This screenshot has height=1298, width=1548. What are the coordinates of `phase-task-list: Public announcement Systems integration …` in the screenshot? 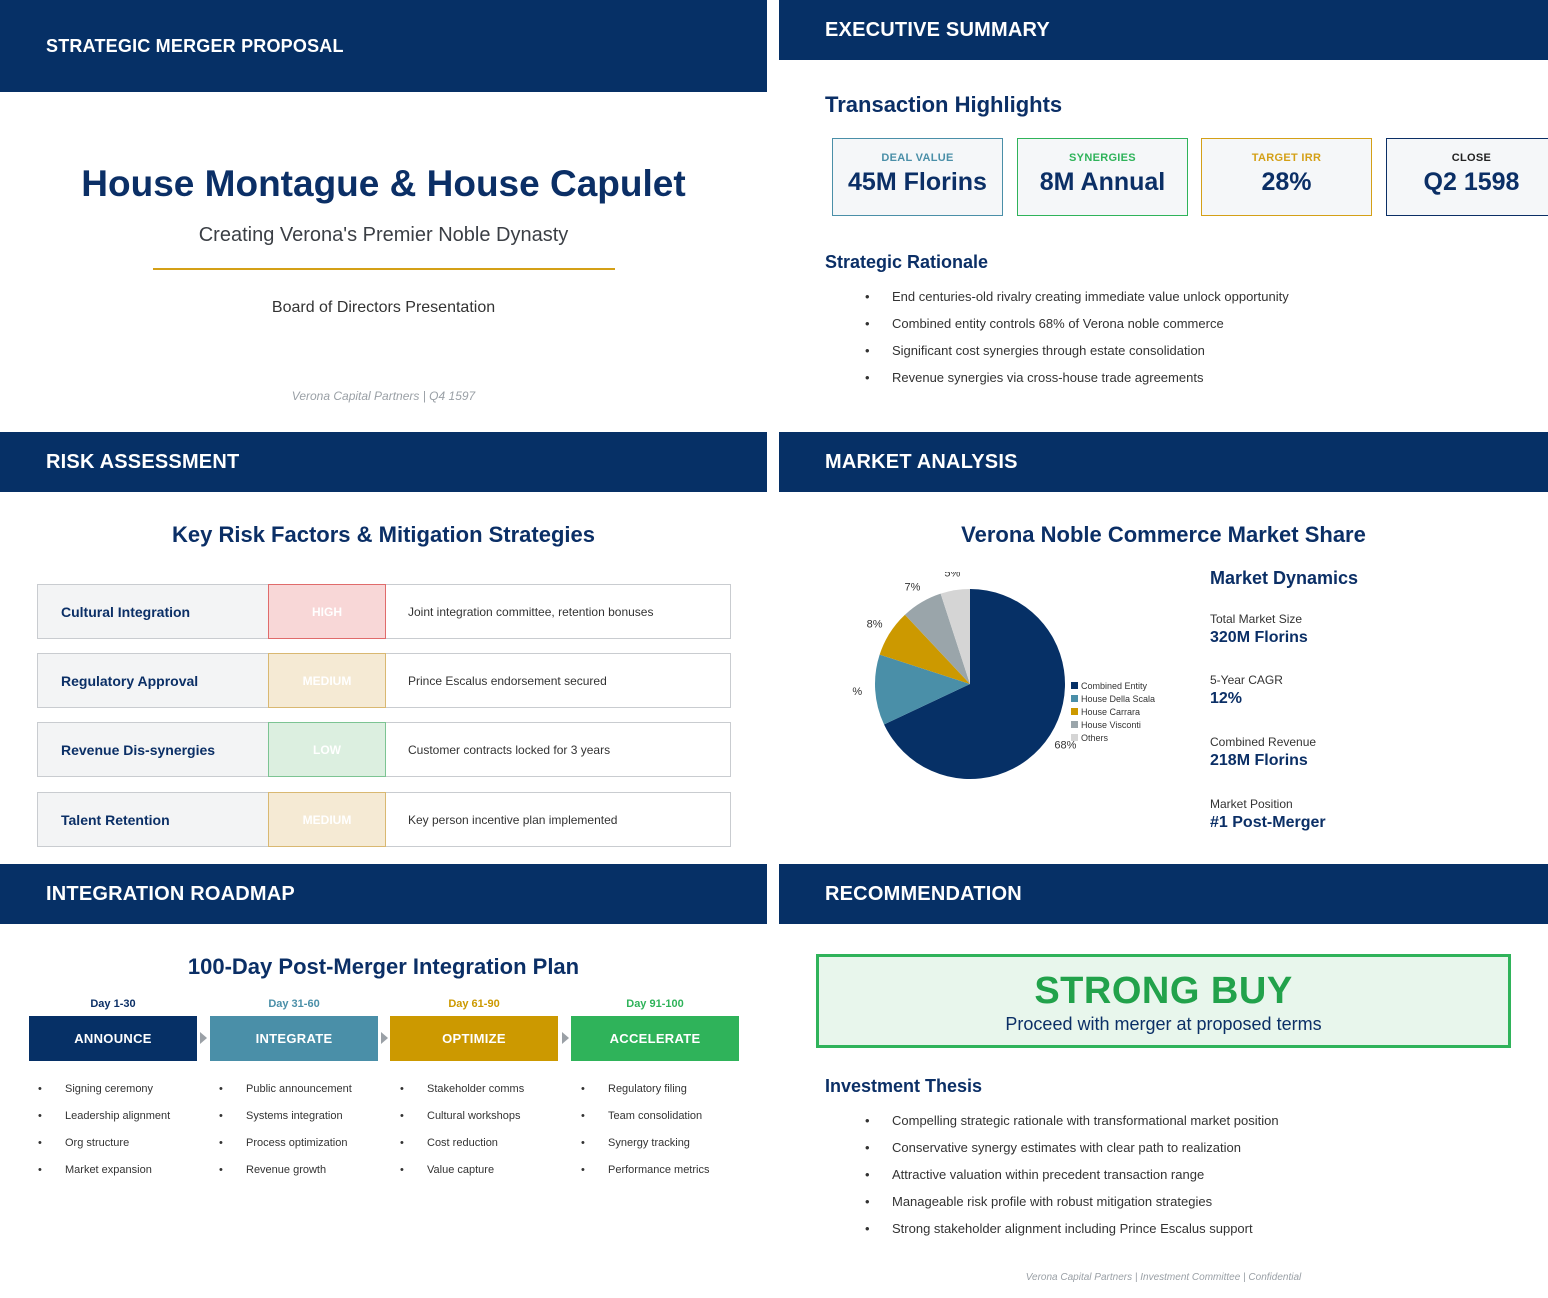 It's located at (285, 1136).